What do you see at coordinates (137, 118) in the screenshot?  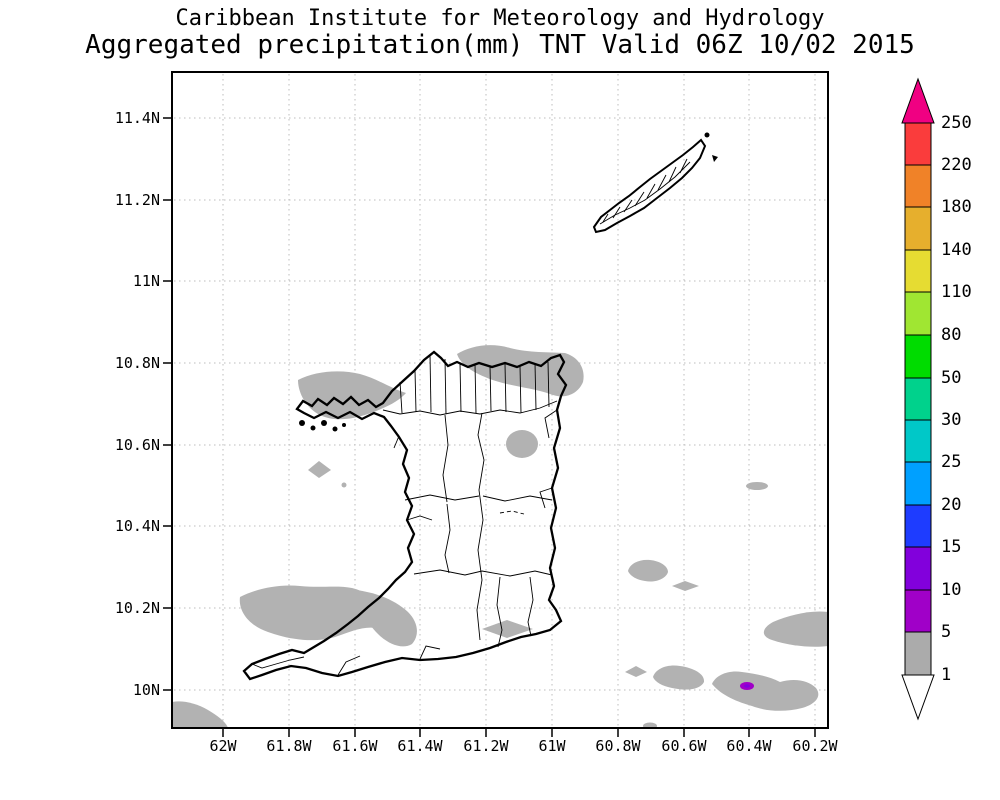 I see `lat-tick-label: 11.4N` at bounding box center [137, 118].